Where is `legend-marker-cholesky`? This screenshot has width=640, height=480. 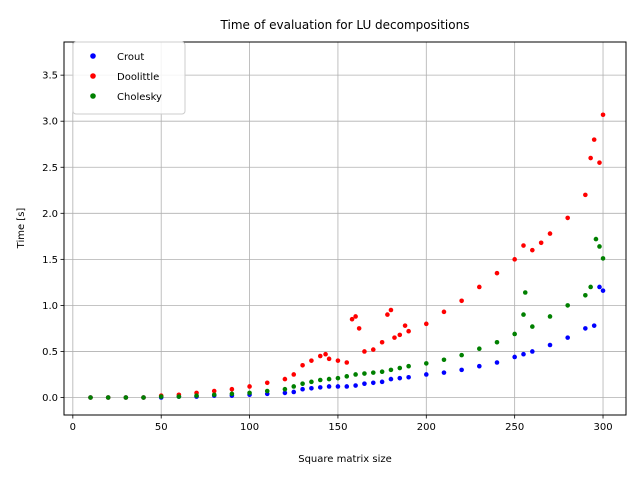
legend-marker-cholesky is located at coordinates (93, 96).